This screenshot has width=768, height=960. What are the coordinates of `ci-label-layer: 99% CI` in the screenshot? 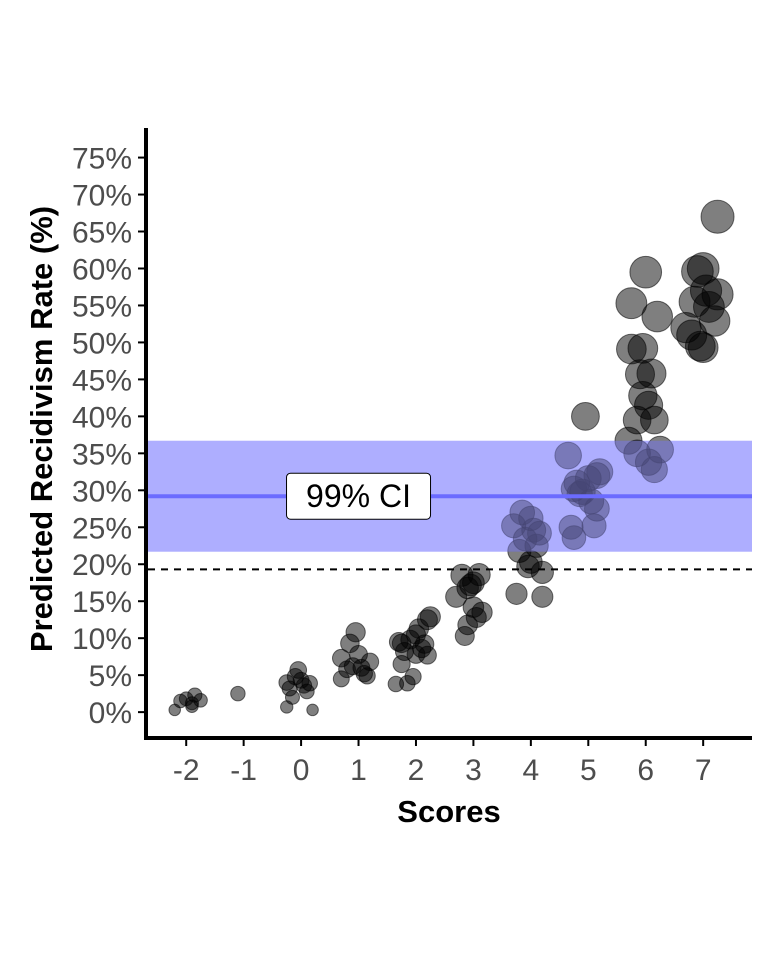 It's located at (359, 496).